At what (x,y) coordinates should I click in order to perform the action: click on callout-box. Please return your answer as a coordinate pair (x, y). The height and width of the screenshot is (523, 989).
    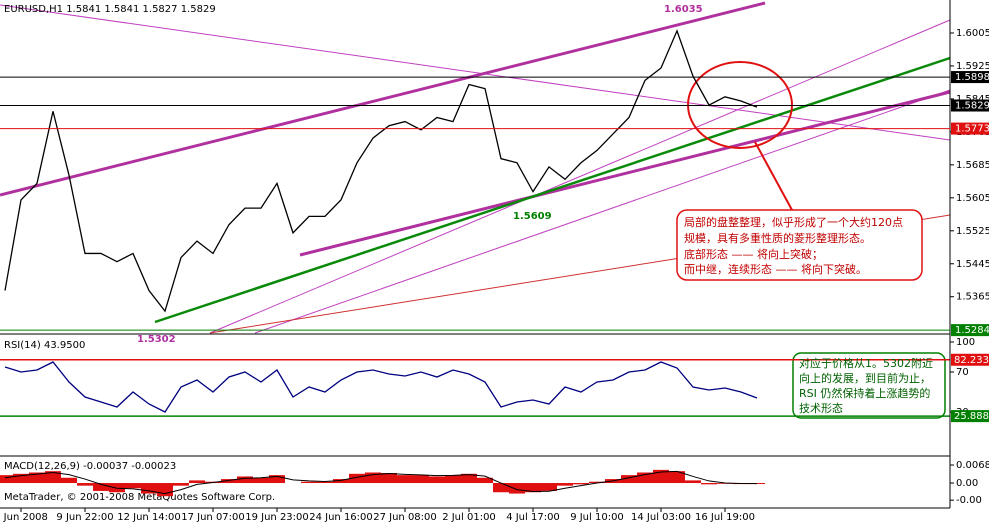
    Looking at the image, I should click on (799, 245).